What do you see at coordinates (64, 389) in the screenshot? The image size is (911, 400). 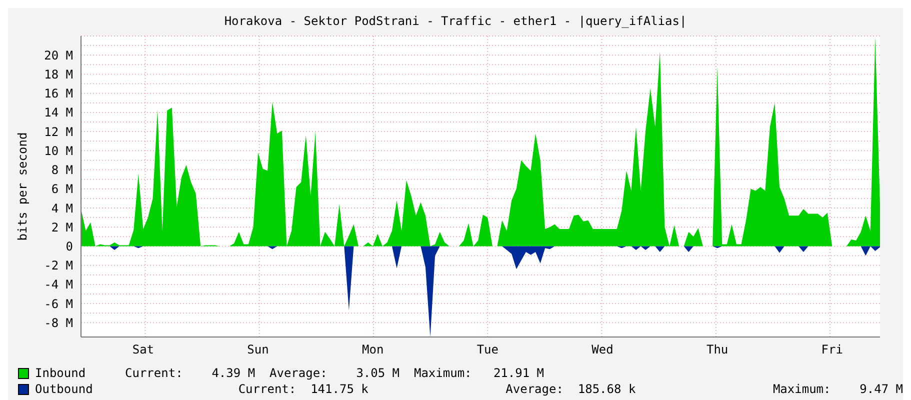 I see `legend-label: Outbound` at bounding box center [64, 389].